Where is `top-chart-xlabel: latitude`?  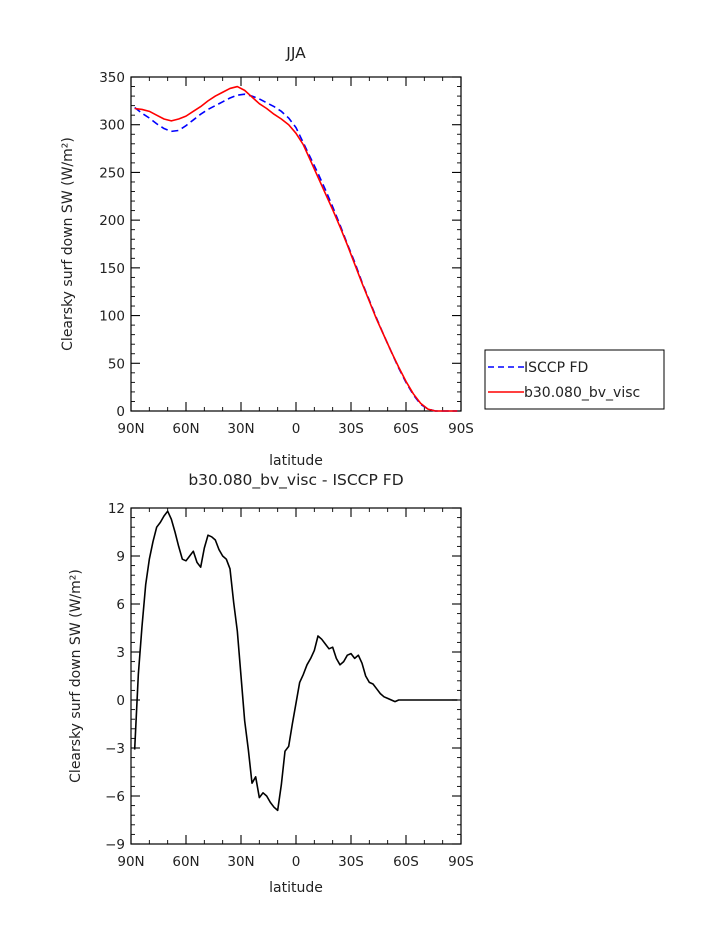 top-chart-xlabel: latitude is located at coordinates (296, 461).